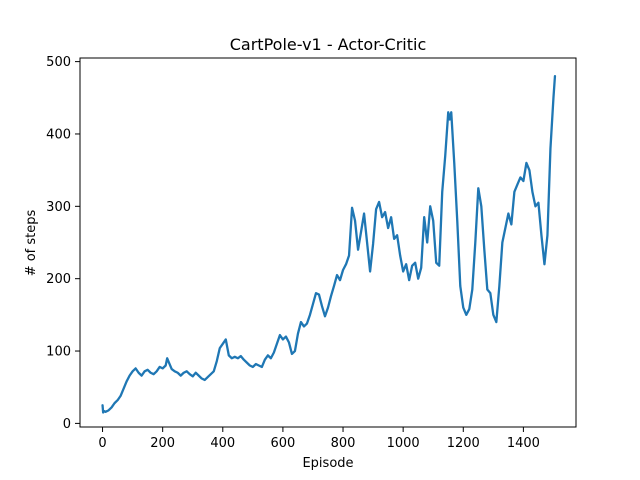  What do you see at coordinates (67, 424) in the screenshot?
I see `y-tick-label: 0` at bounding box center [67, 424].